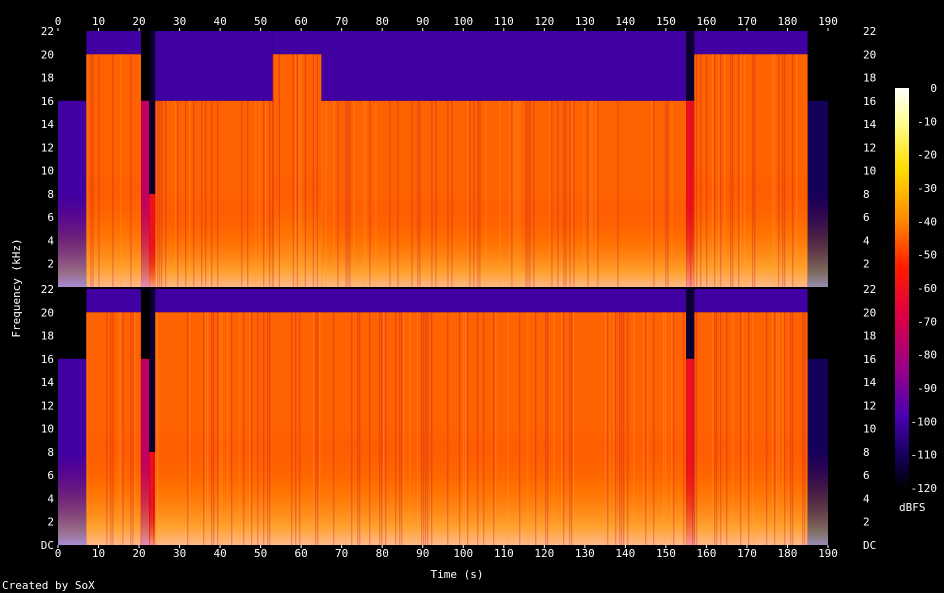 The width and height of the screenshot is (944, 593). Describe the element at coordinates (869, 54) in the screenshot. I see `y-tick-label: 20` at that location.